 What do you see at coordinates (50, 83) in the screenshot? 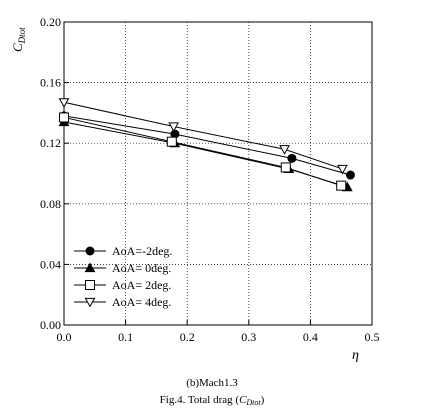
I see `y-tick-label: 0.16` at bounding box center [50, 83].